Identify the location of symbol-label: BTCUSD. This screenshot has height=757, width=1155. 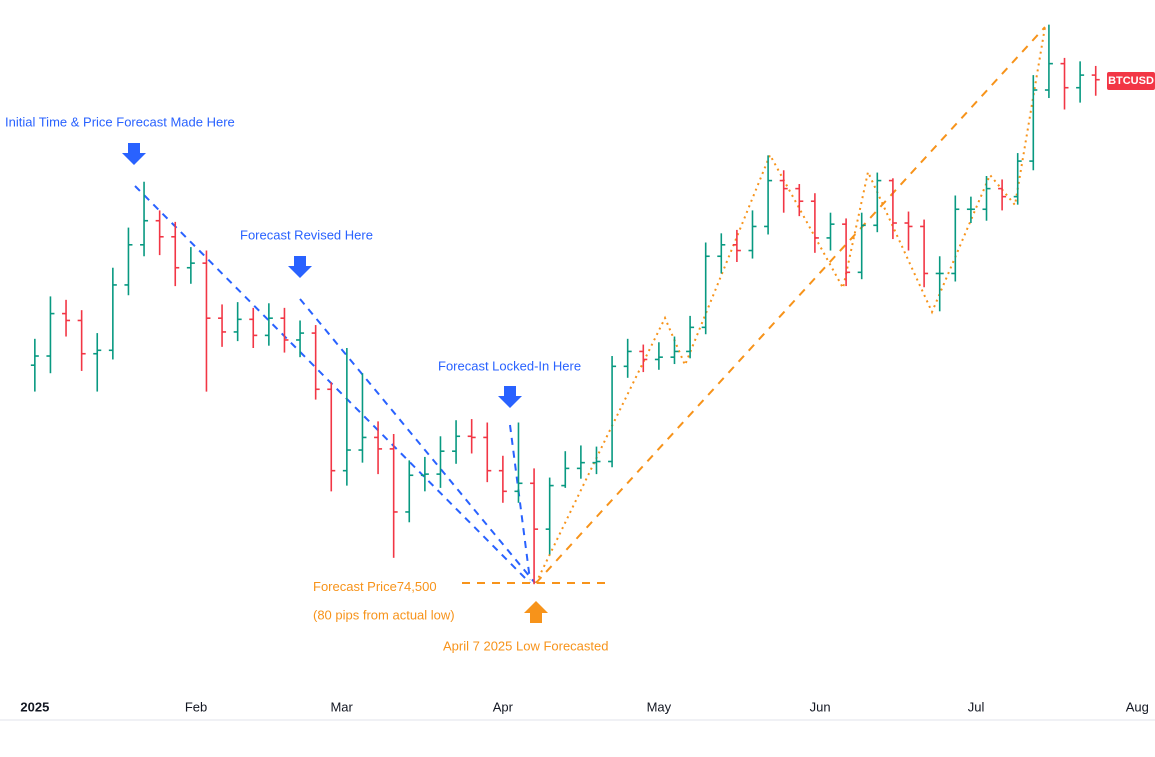
(1131, 81).